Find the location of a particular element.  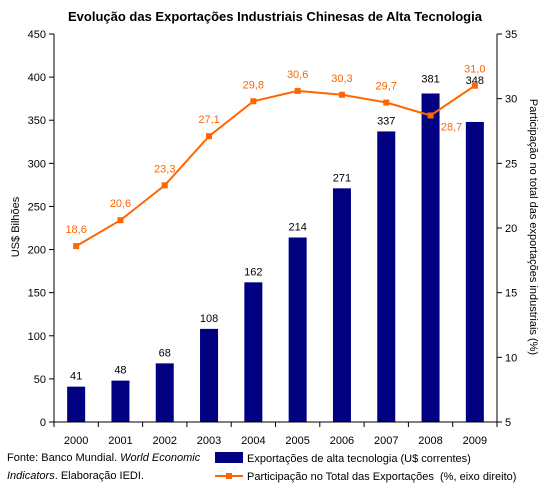

bar-value-label: 381 is located at coordinates (430, 79).